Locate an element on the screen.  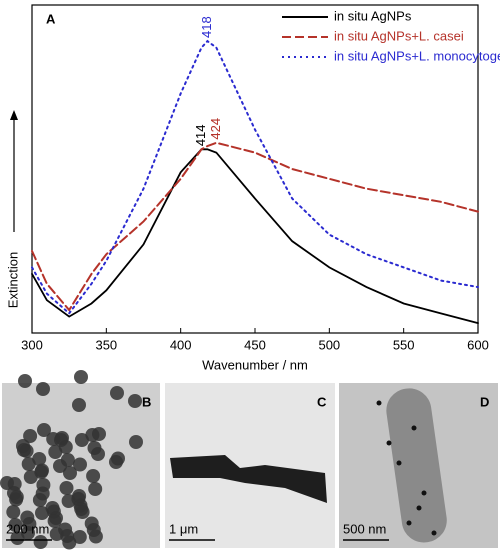
legend-label: in situ AgNPs+L. casei is located at coordinates (399, 35).